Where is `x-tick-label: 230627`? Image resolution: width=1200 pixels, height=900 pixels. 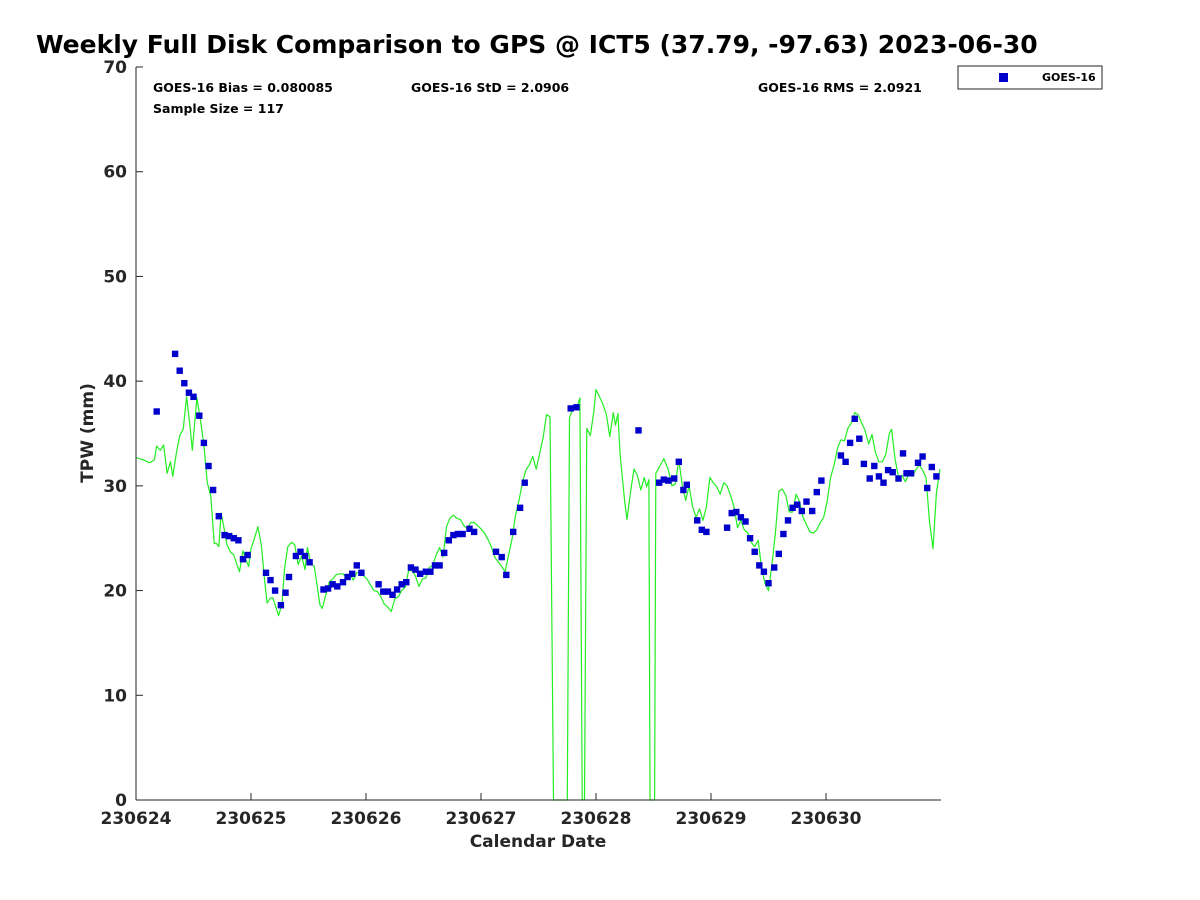 x-tick-label: 230627 is located at coordinates (481, 819).